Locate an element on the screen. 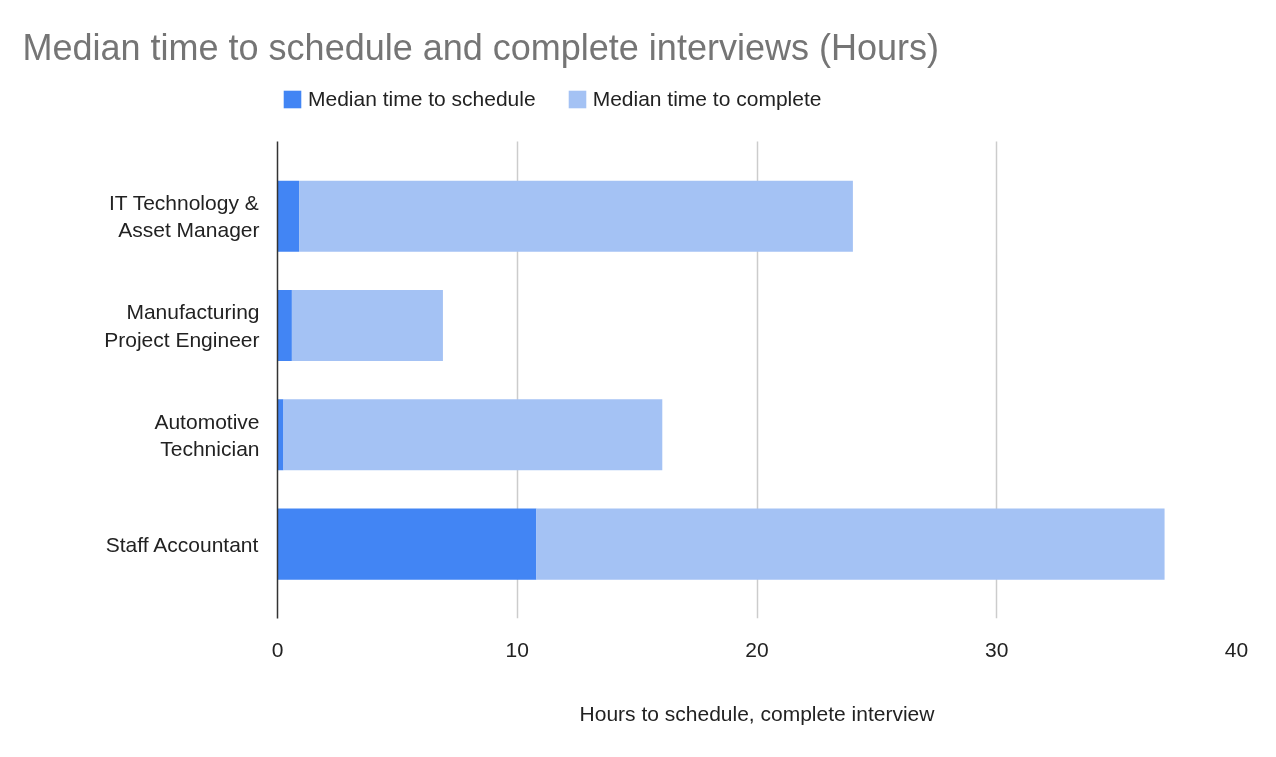  x-tick-label: 40 is located at coordinates (1236, 649).